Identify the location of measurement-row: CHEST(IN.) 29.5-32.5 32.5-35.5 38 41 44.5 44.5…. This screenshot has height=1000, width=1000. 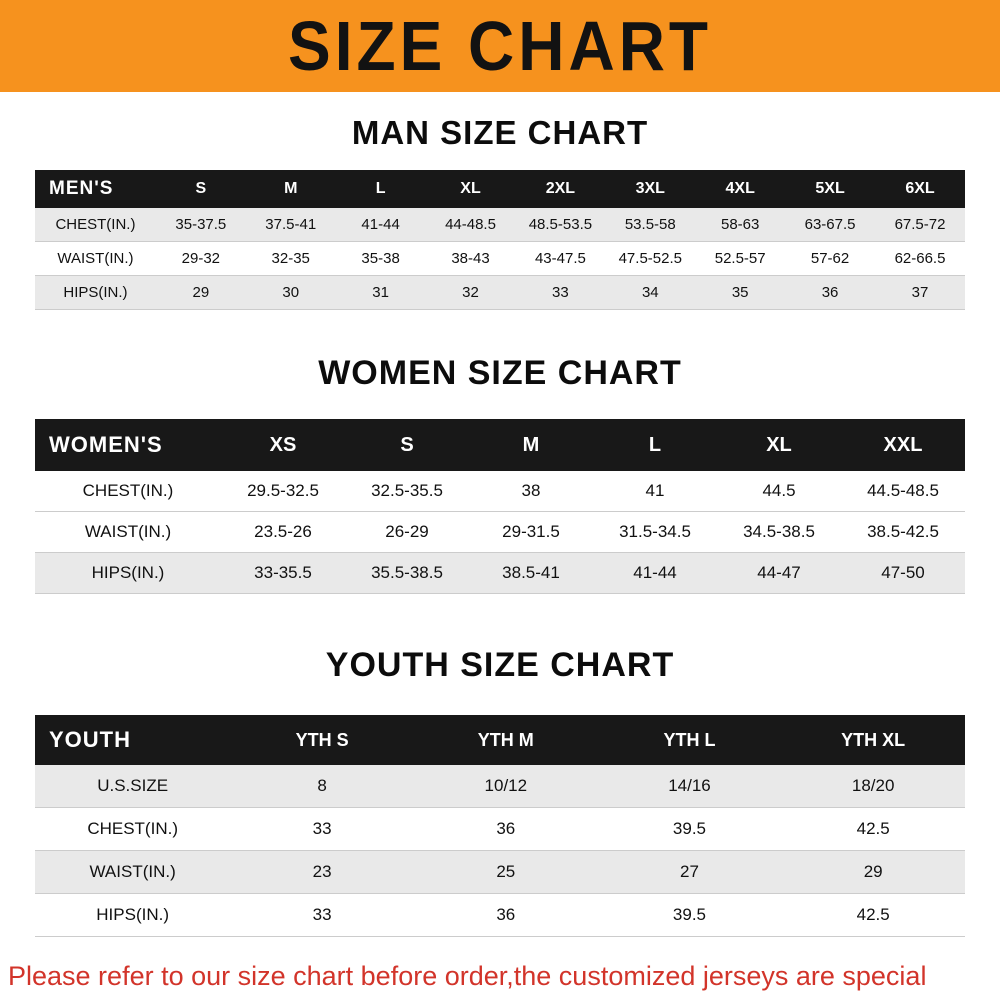
(500, 491).